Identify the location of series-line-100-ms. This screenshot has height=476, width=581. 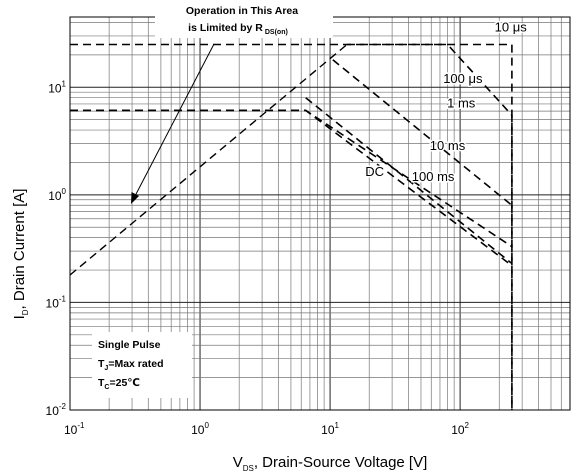
(409, 181).